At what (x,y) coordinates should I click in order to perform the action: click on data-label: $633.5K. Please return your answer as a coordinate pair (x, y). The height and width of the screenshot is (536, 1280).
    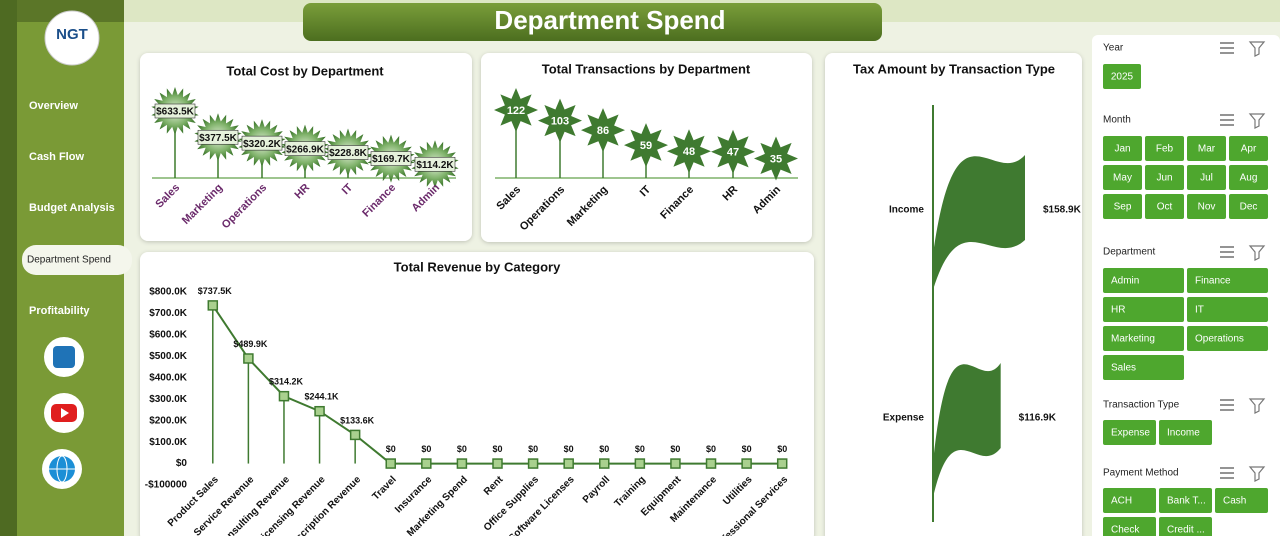
    Looking at the image, I should click on (175, 112).